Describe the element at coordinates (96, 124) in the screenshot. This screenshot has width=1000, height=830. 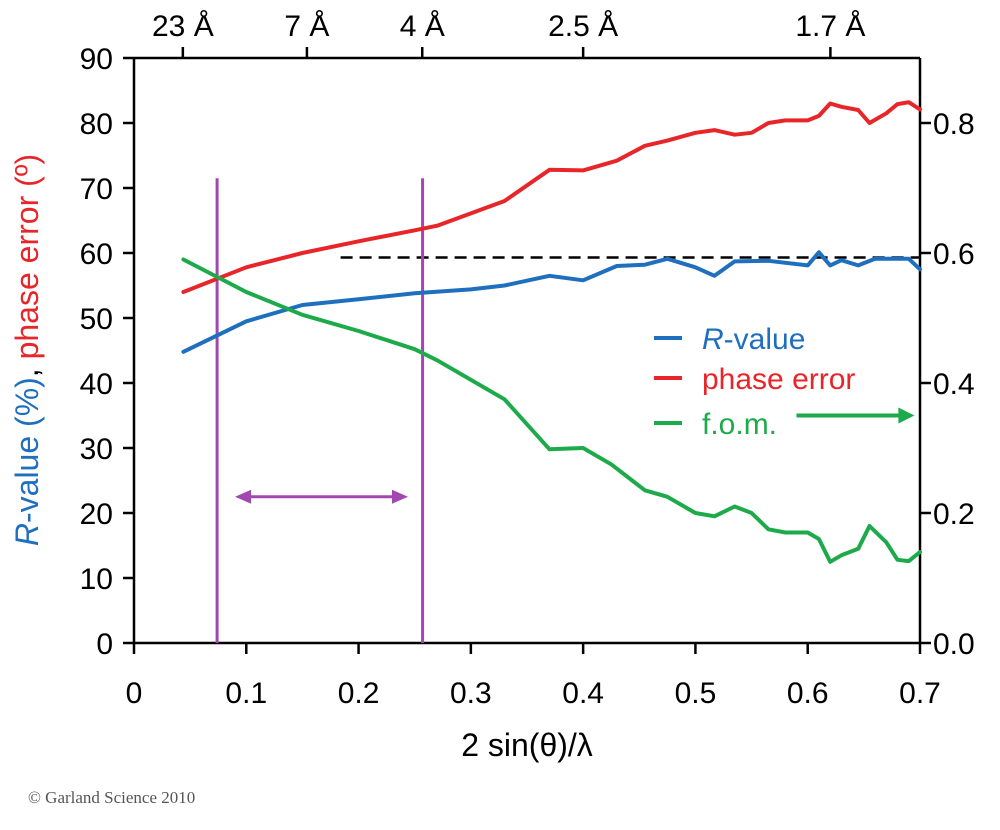
I see `y-left-tick-label: 80` at that location.